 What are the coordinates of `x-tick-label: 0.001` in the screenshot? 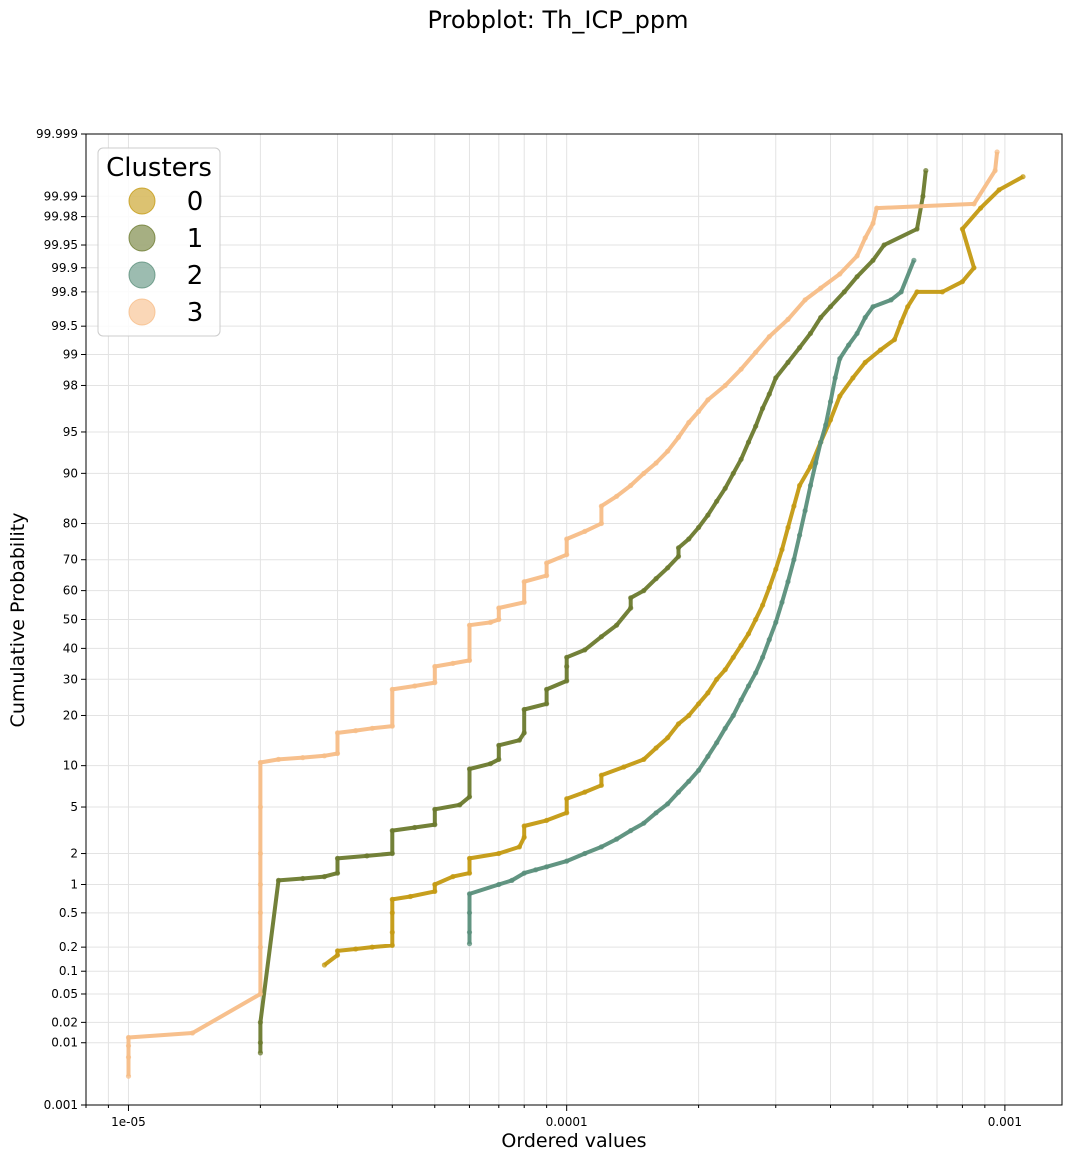 It's located at (1005, 1122).